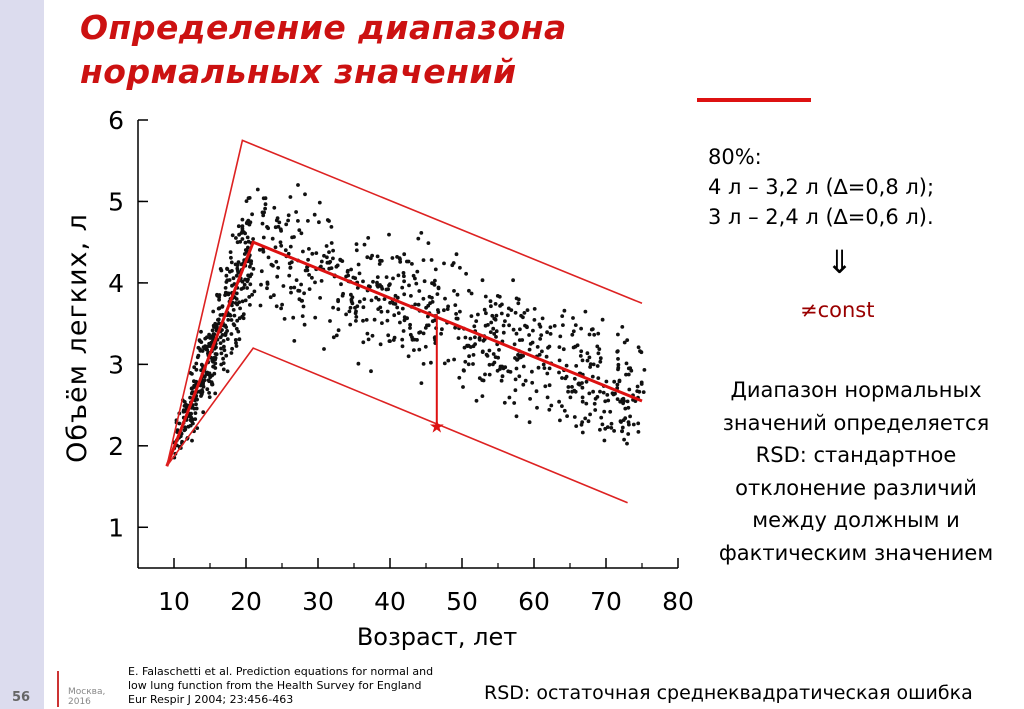 Image resolution: width=1024 pixels, height=709 pixels. I want to click on page-number: 56, so click(21, 697).